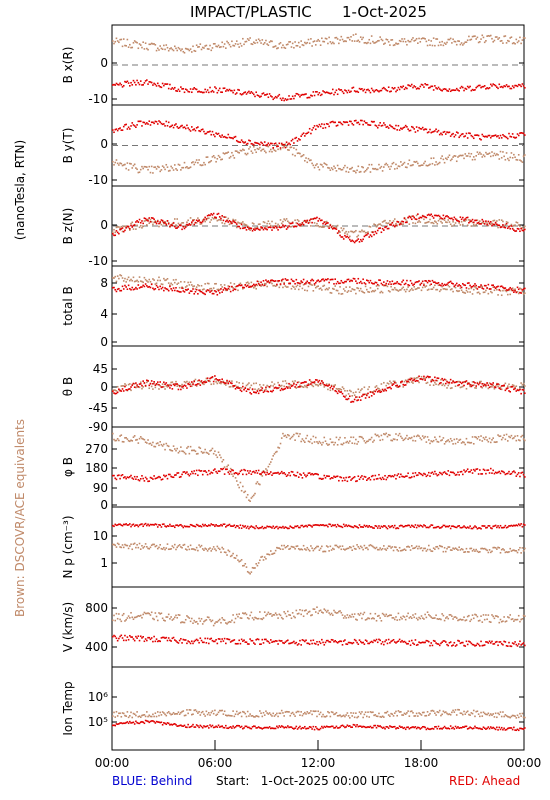  I want to click on y-tick-label: 0, so click(104, 144).